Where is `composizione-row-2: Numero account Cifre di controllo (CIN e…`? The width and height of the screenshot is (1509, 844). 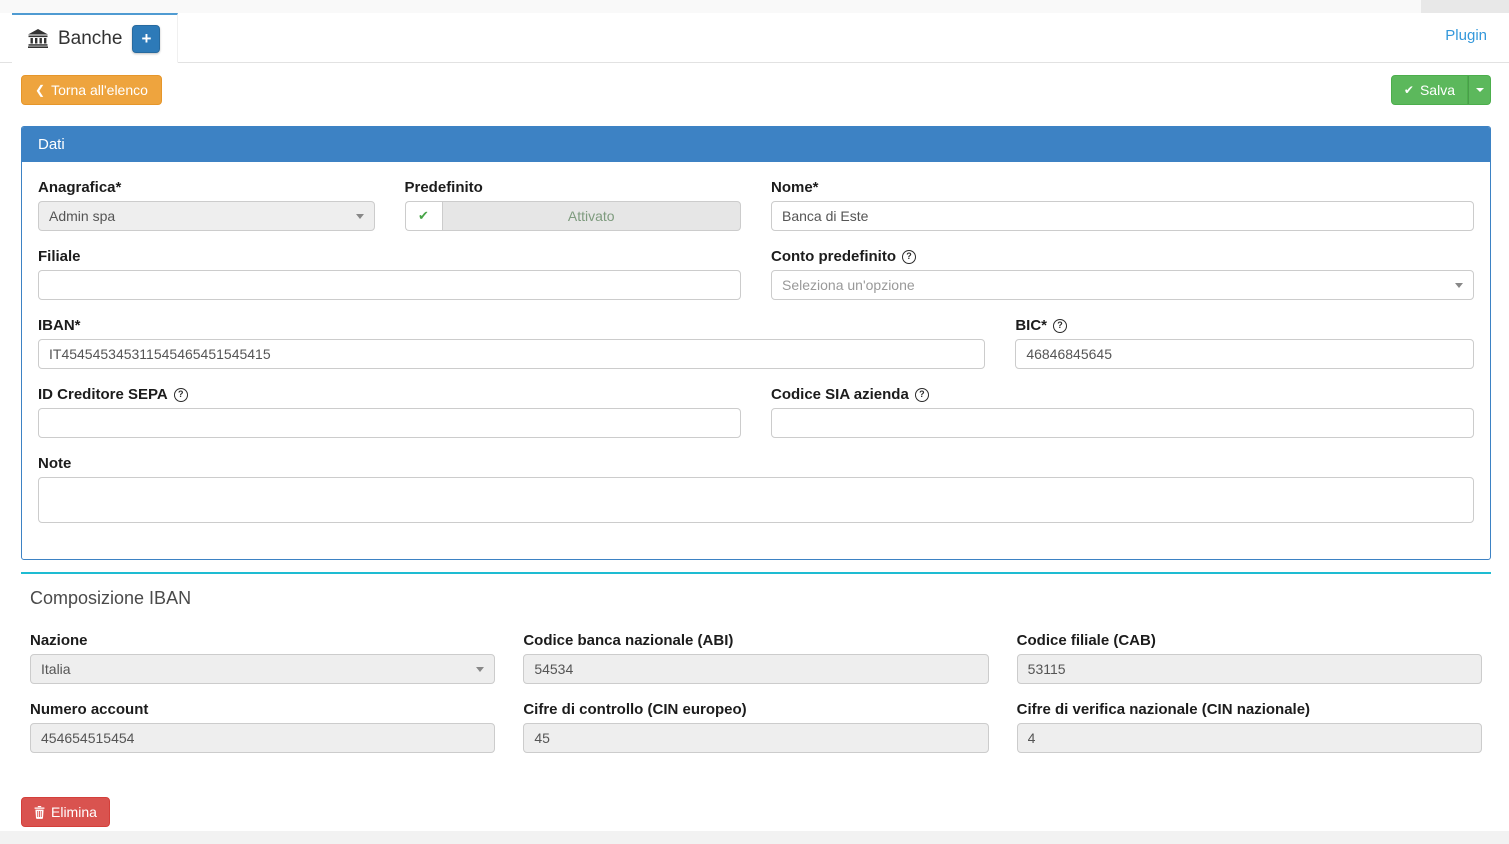 composizione-row-2: Numero account Cifre di controllo (CIN e… is located at coordinates (756, 727).